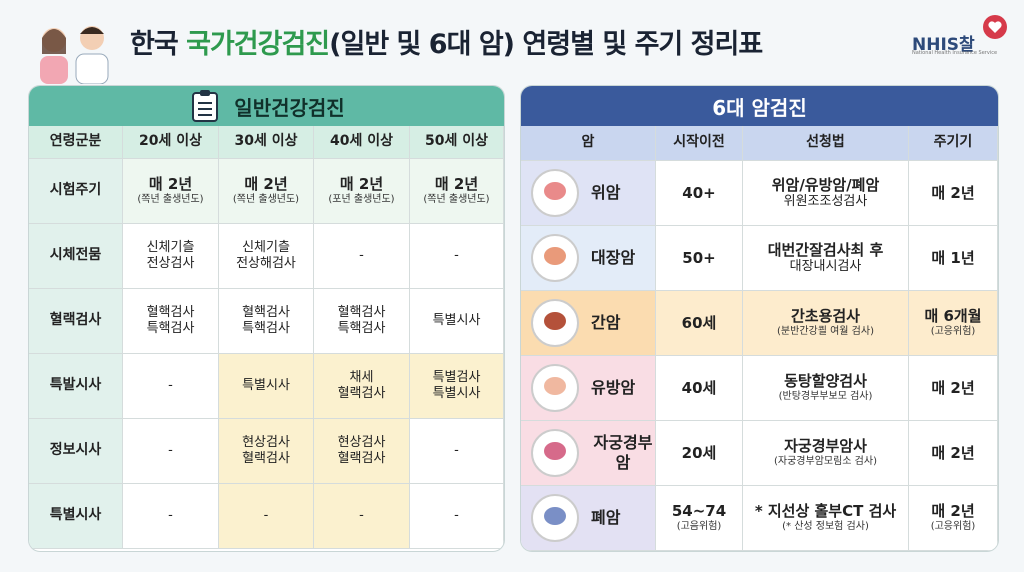  Describe the element at coordinates (457, 142) in the screenshot. I see `column-header: 50세 이상` at that location.